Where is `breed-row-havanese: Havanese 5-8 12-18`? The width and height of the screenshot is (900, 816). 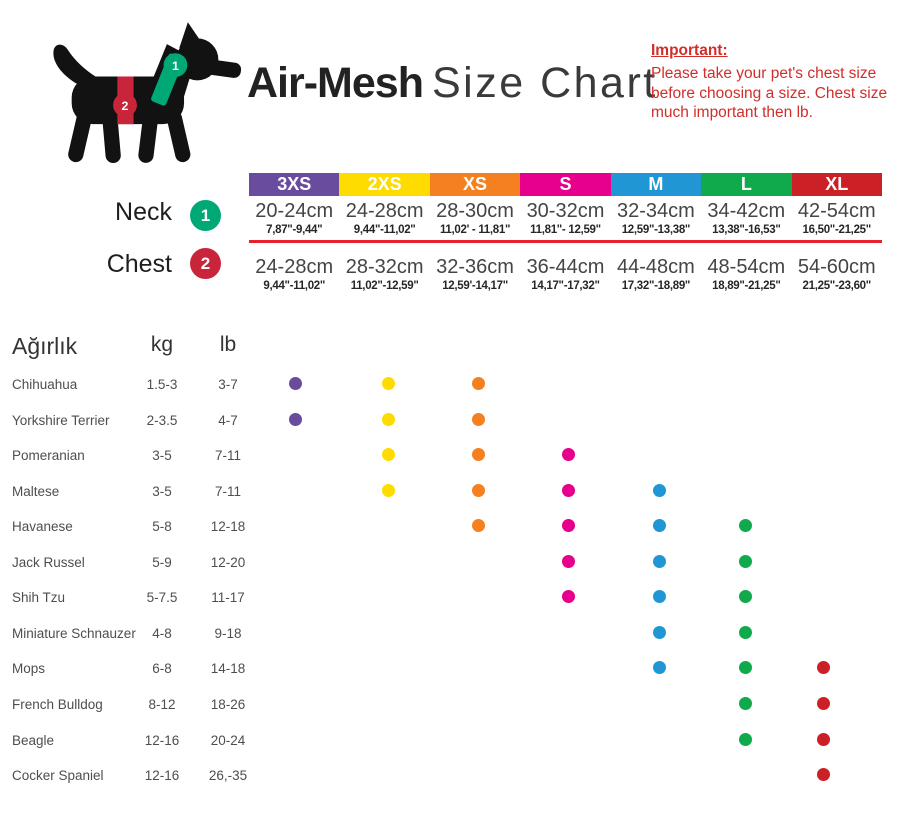
breed-row-havanese: Havanese 5-8 12-18 is located at coordinates (450, 527).